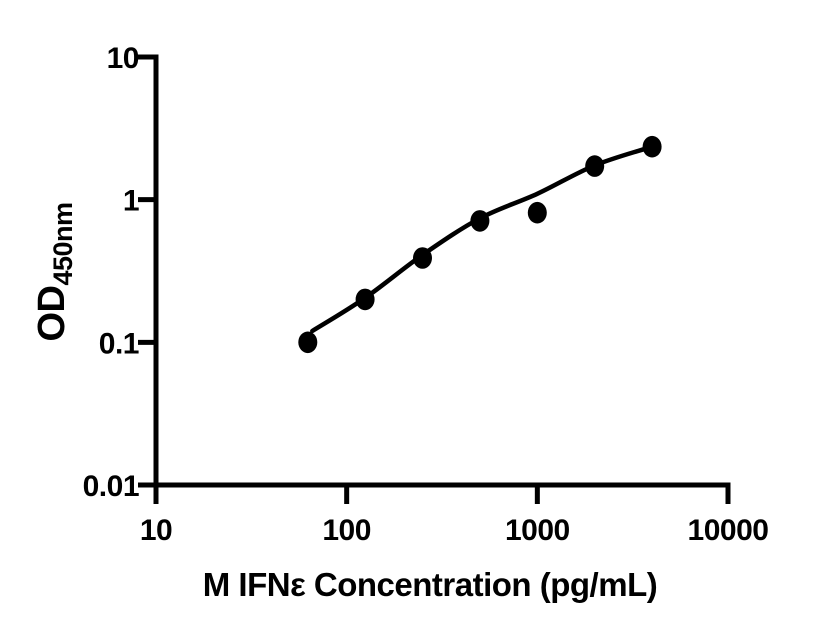 This screenshot has height=640, width=816. Describe the element at coordinates (52, 314) in the screenshot. I see `y-axis-title-main: OD` at that location.